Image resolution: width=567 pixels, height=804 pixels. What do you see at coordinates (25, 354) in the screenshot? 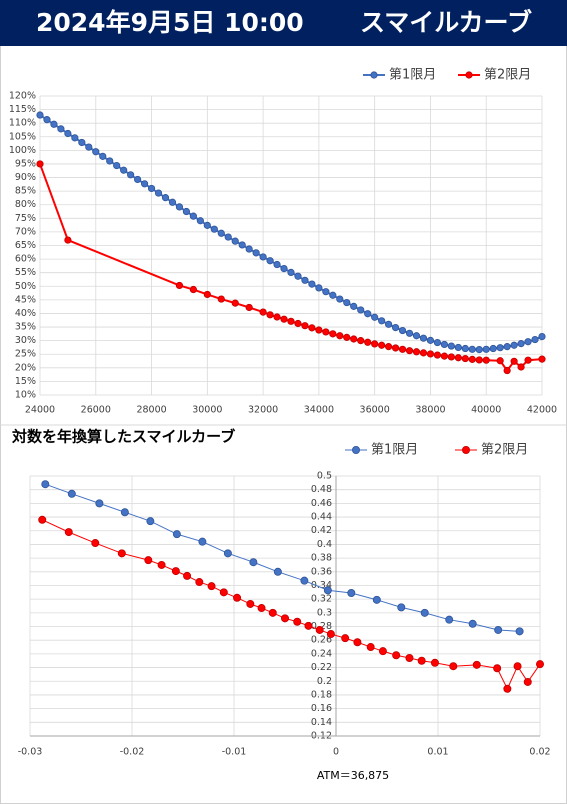
I see `y-tick-label: 25%` at bounding box center [25, 354].